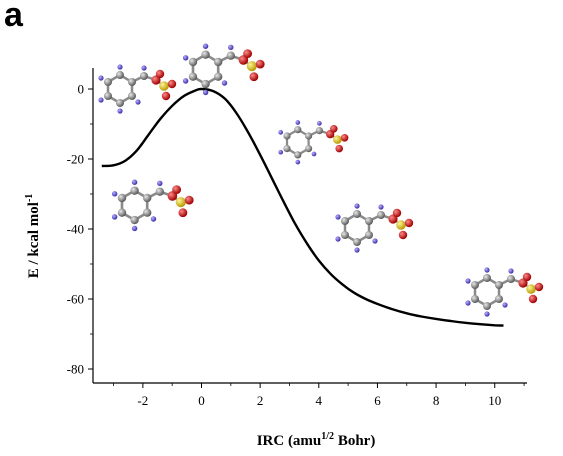 This screenshot has height=456, width=563. Describe the element at coordinates (142, 400) in the screenshot. I see `x-tick-label: -2` at that location.